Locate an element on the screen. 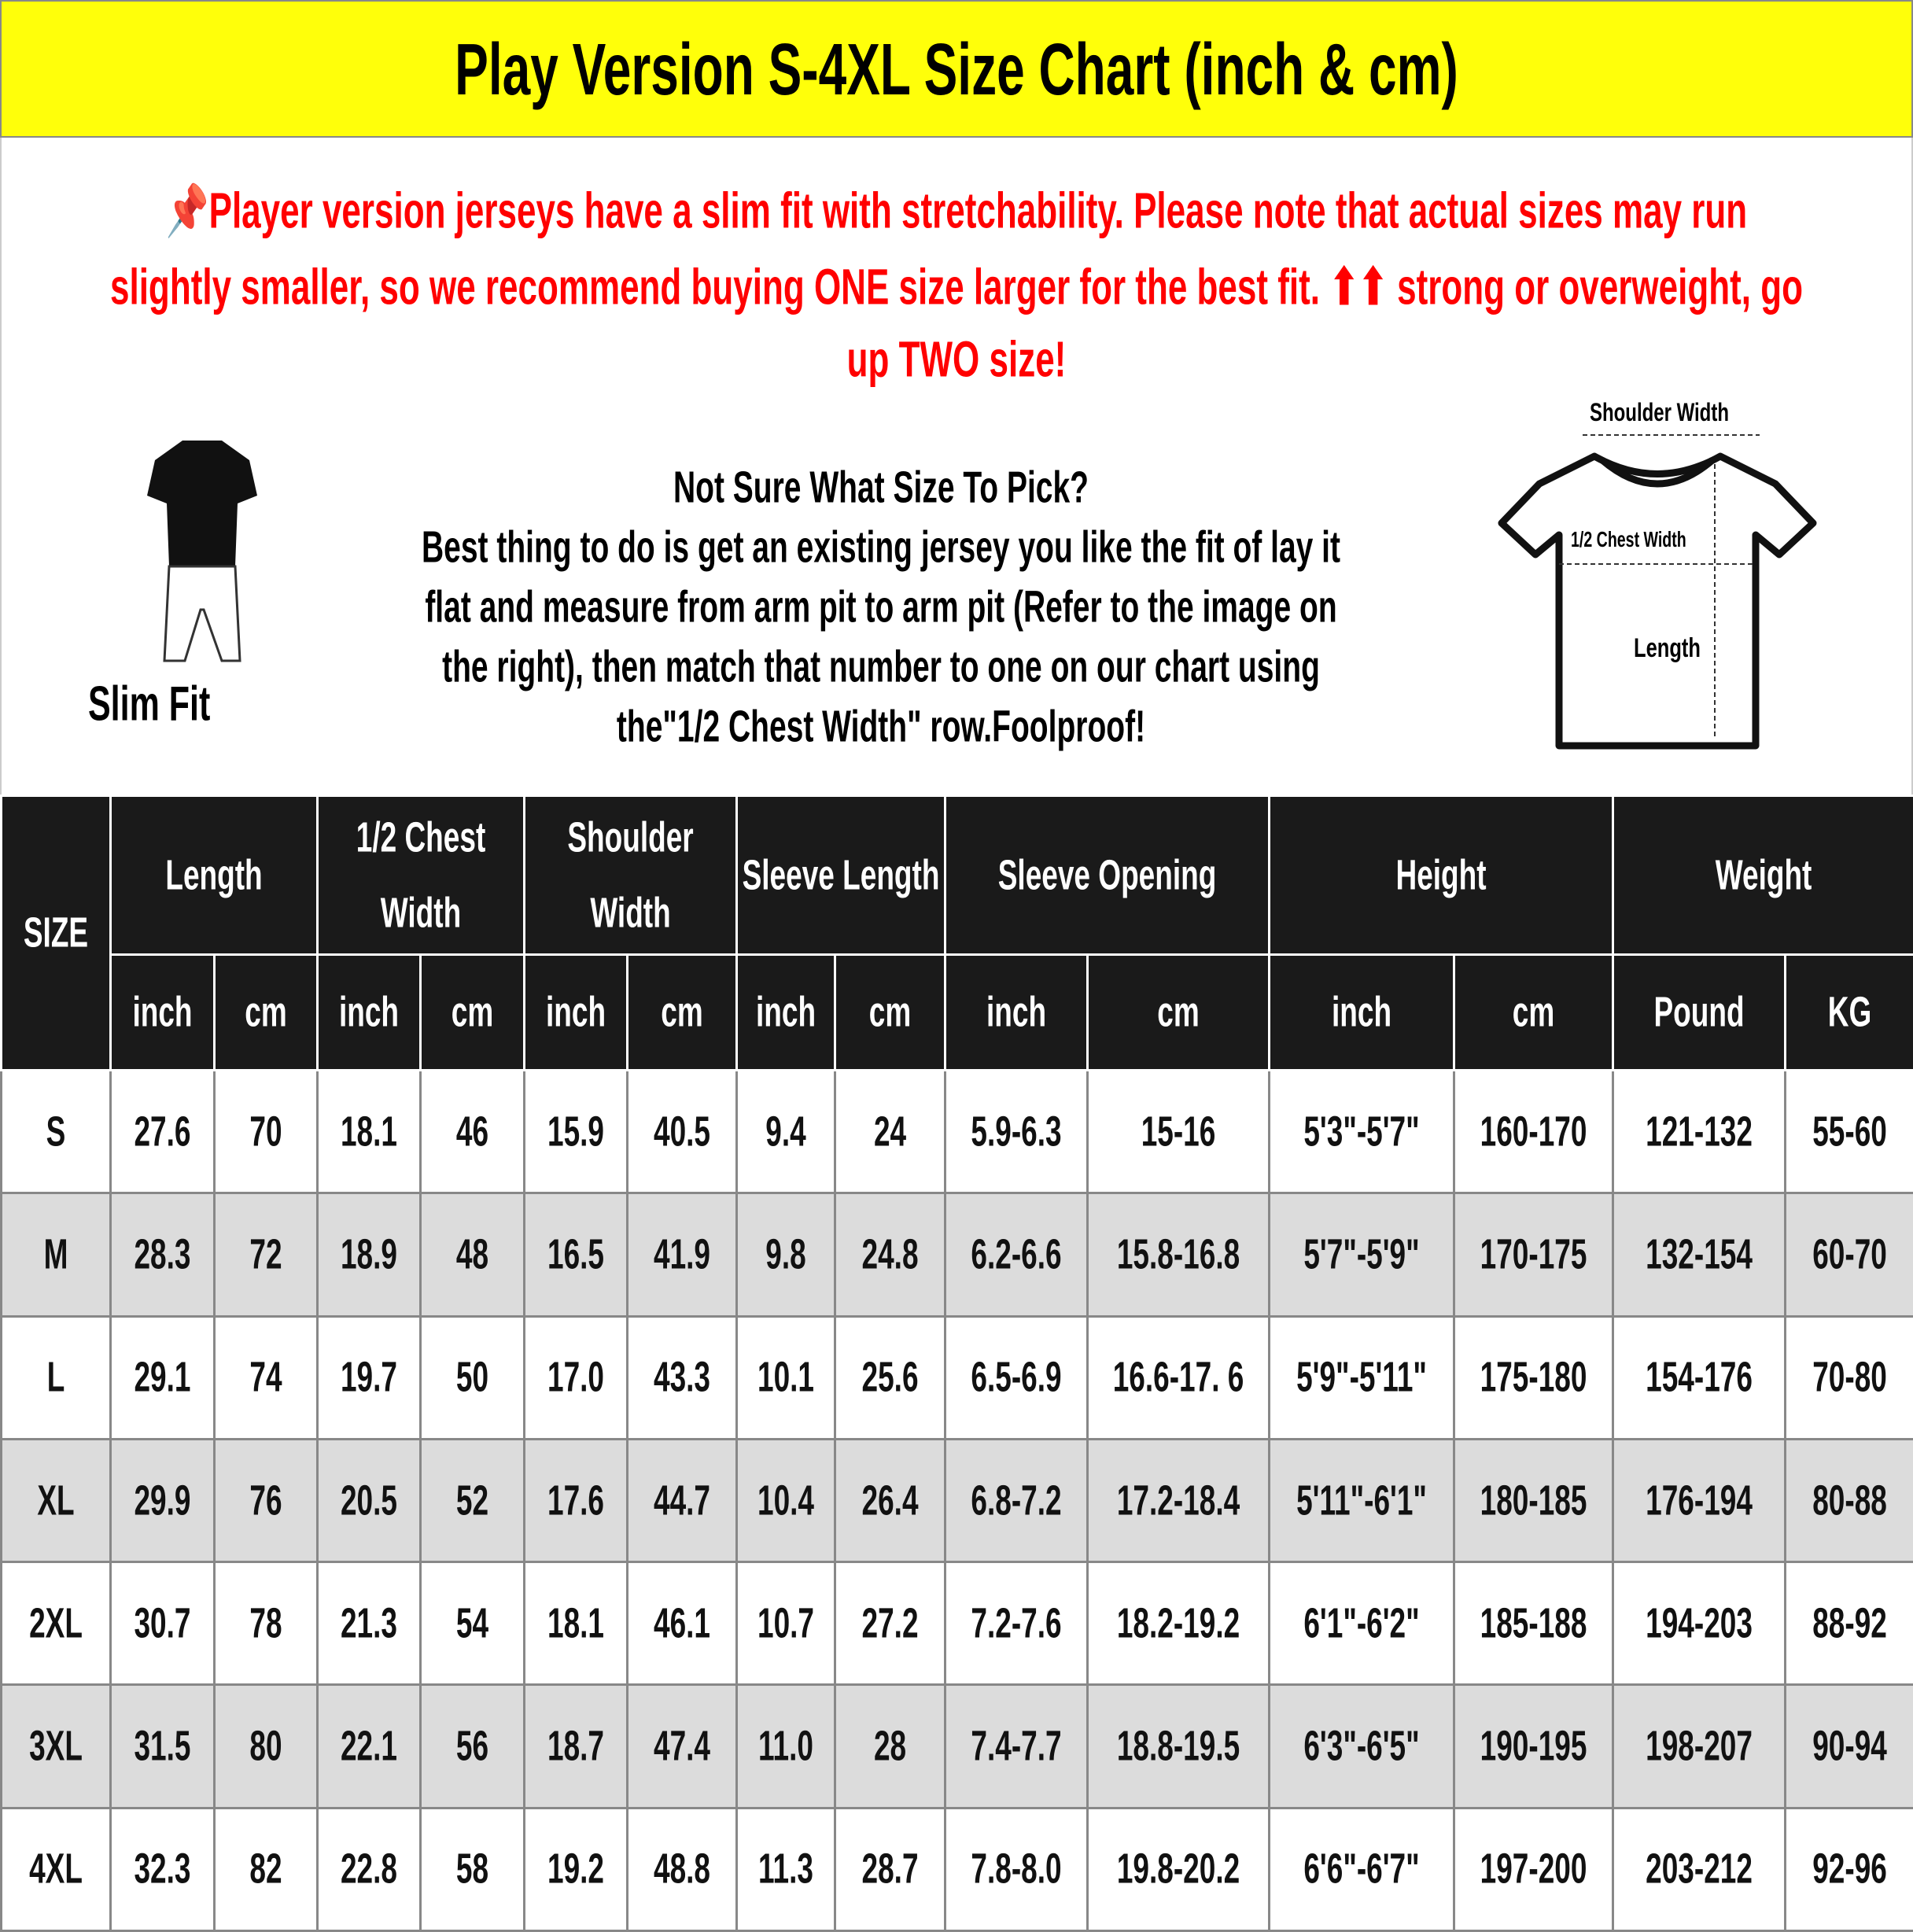 The width and height of the screenshot is (1913, 1932). value-cell: 41.9 is located at coordinates (682, 1254).